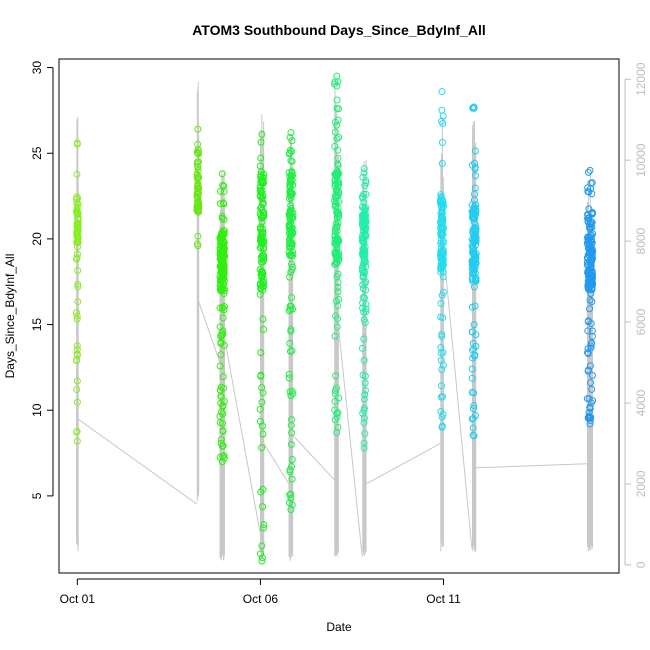 The height and width of the screenshot is (650, 650). What do you see at coordinates (339, 627) in the screenshot?
I see `x-axis-label: Date` at bounding box center [339, 627].